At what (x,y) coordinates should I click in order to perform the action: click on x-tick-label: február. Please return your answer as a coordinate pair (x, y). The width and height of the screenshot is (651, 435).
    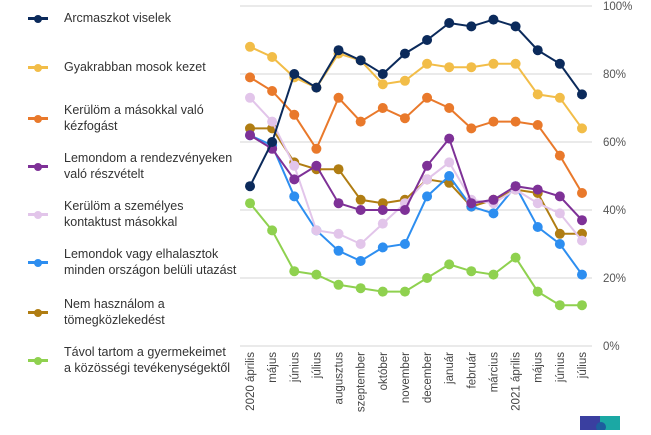
    Looking at the image, I should click on (472, 370).